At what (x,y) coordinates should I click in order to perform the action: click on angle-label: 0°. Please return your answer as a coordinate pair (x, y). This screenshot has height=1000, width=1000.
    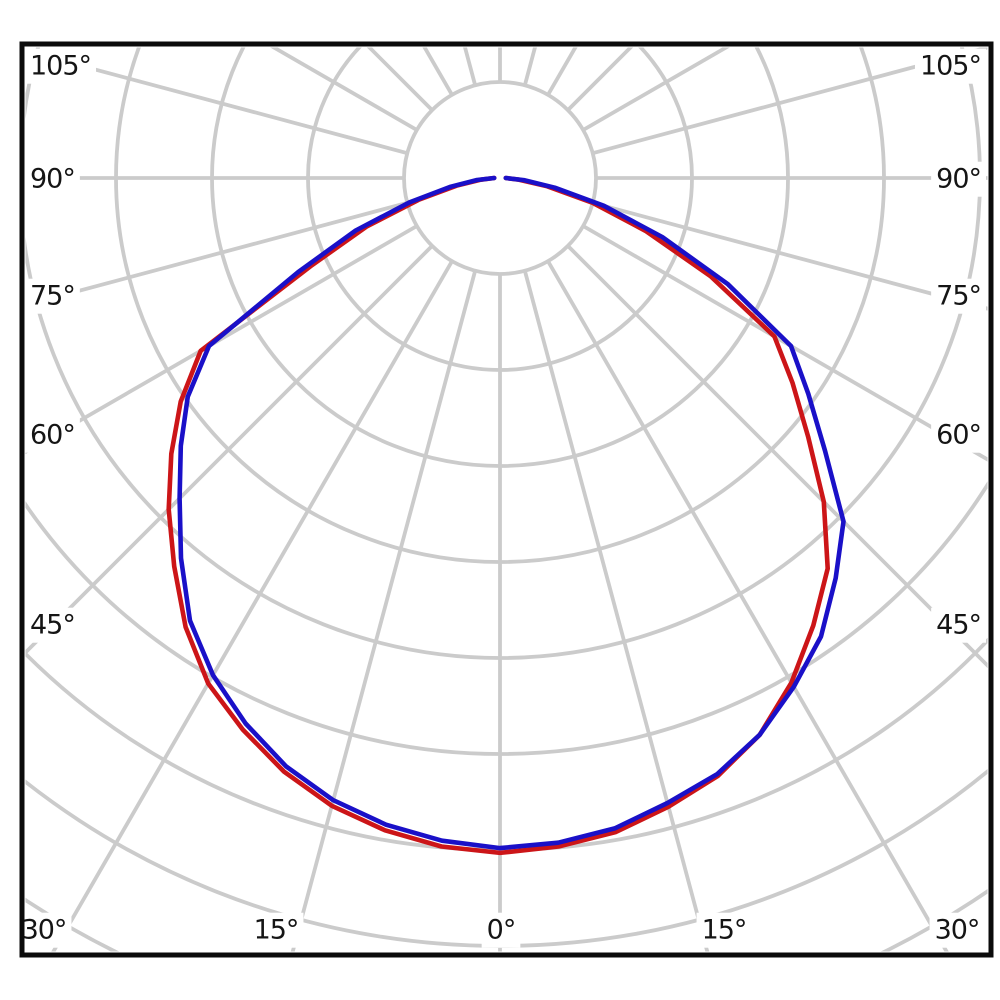
    Looking at the image, I should click on (501, 930).